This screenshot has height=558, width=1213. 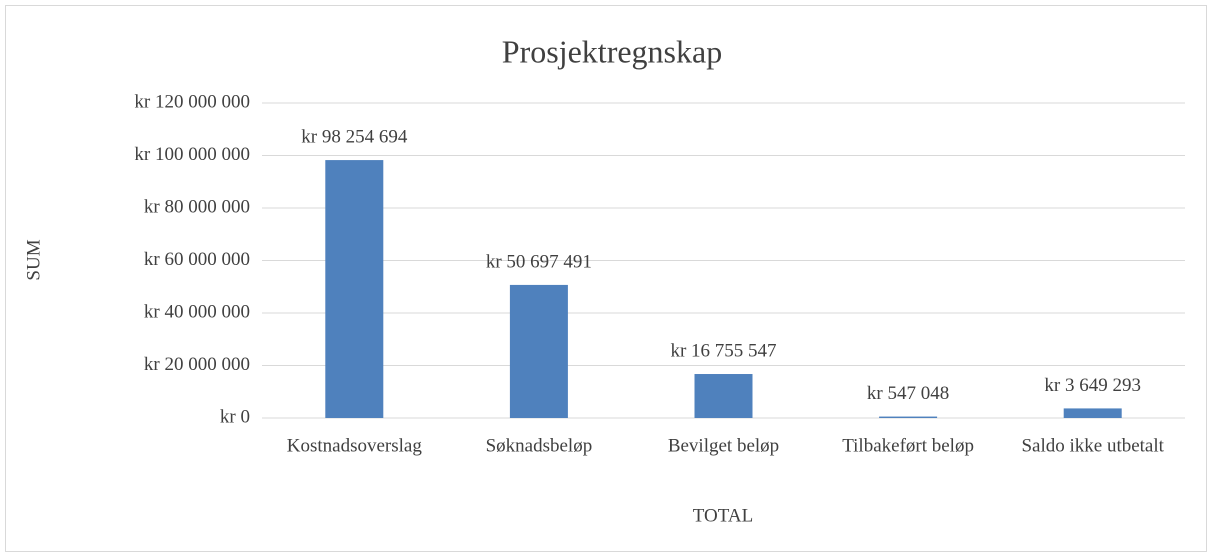 I want to click on data-label: kr 547 048, so click(x=908, y=393).